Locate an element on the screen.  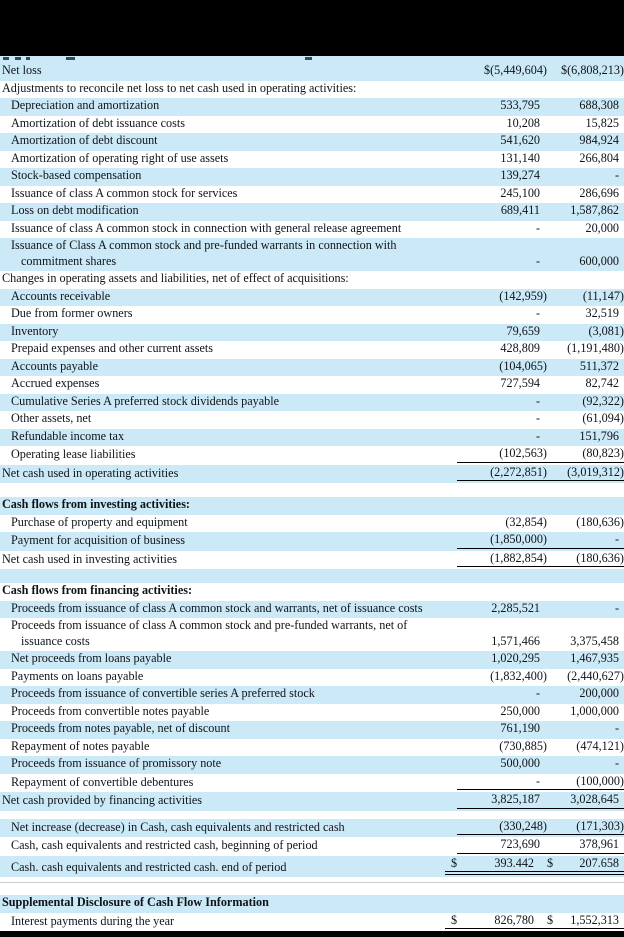
row-label-text-line2: commitment shares is located at coordinates (69, 260).